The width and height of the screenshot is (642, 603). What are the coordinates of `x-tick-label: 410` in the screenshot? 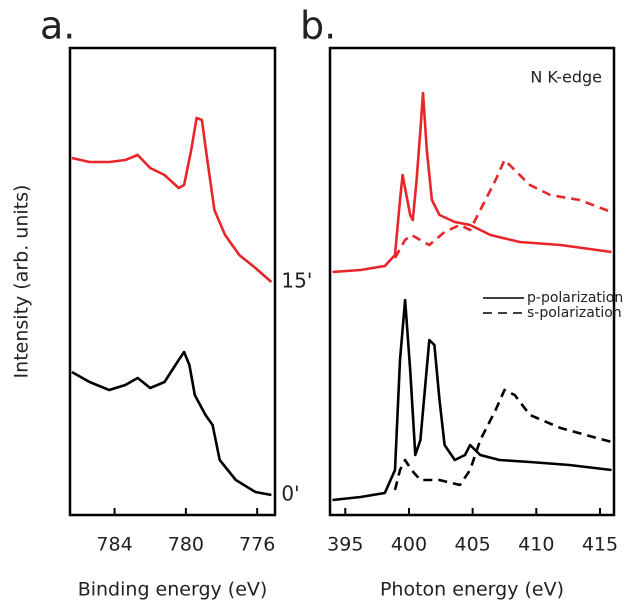 It's located at (536, 545).